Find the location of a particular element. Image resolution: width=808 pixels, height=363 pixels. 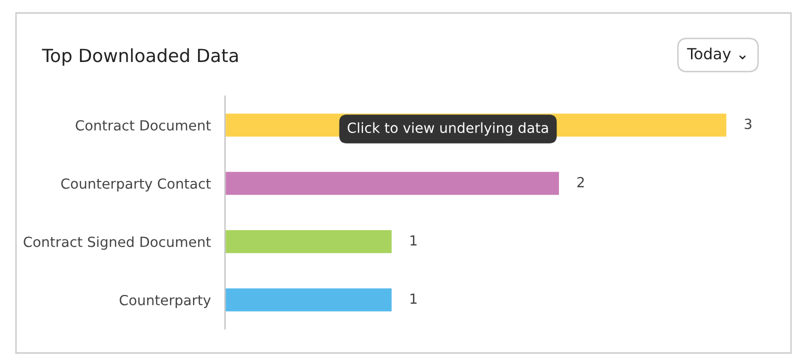

y-tick-label: Contract Document is located at coordinates (143, 125).